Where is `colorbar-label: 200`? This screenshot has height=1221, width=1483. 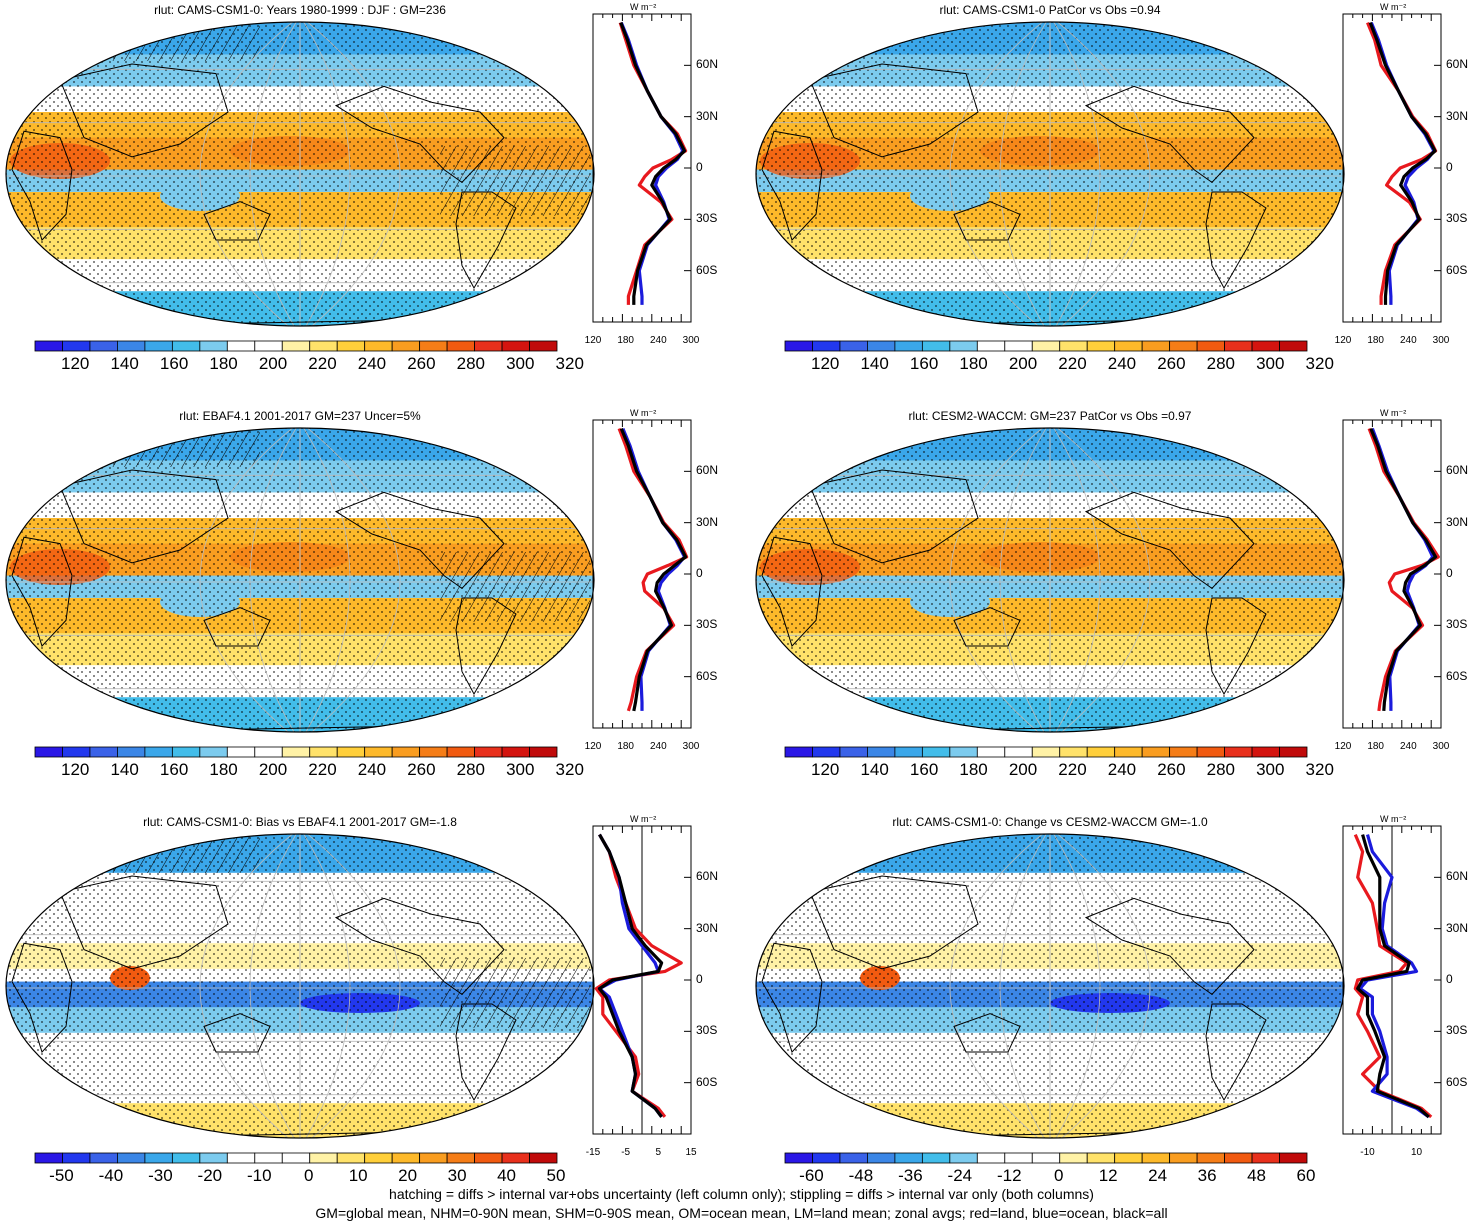 colorbar-label: 200 is located at coordinates (1023, 769).